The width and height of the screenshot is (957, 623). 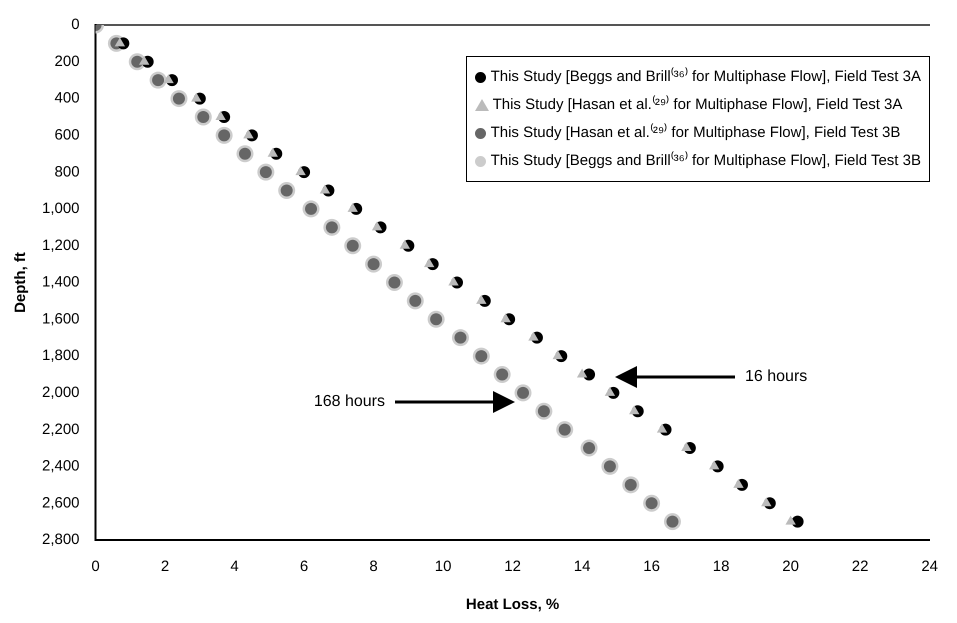 I want to click on x-tick-label: 0, so click(x=95, y=567).